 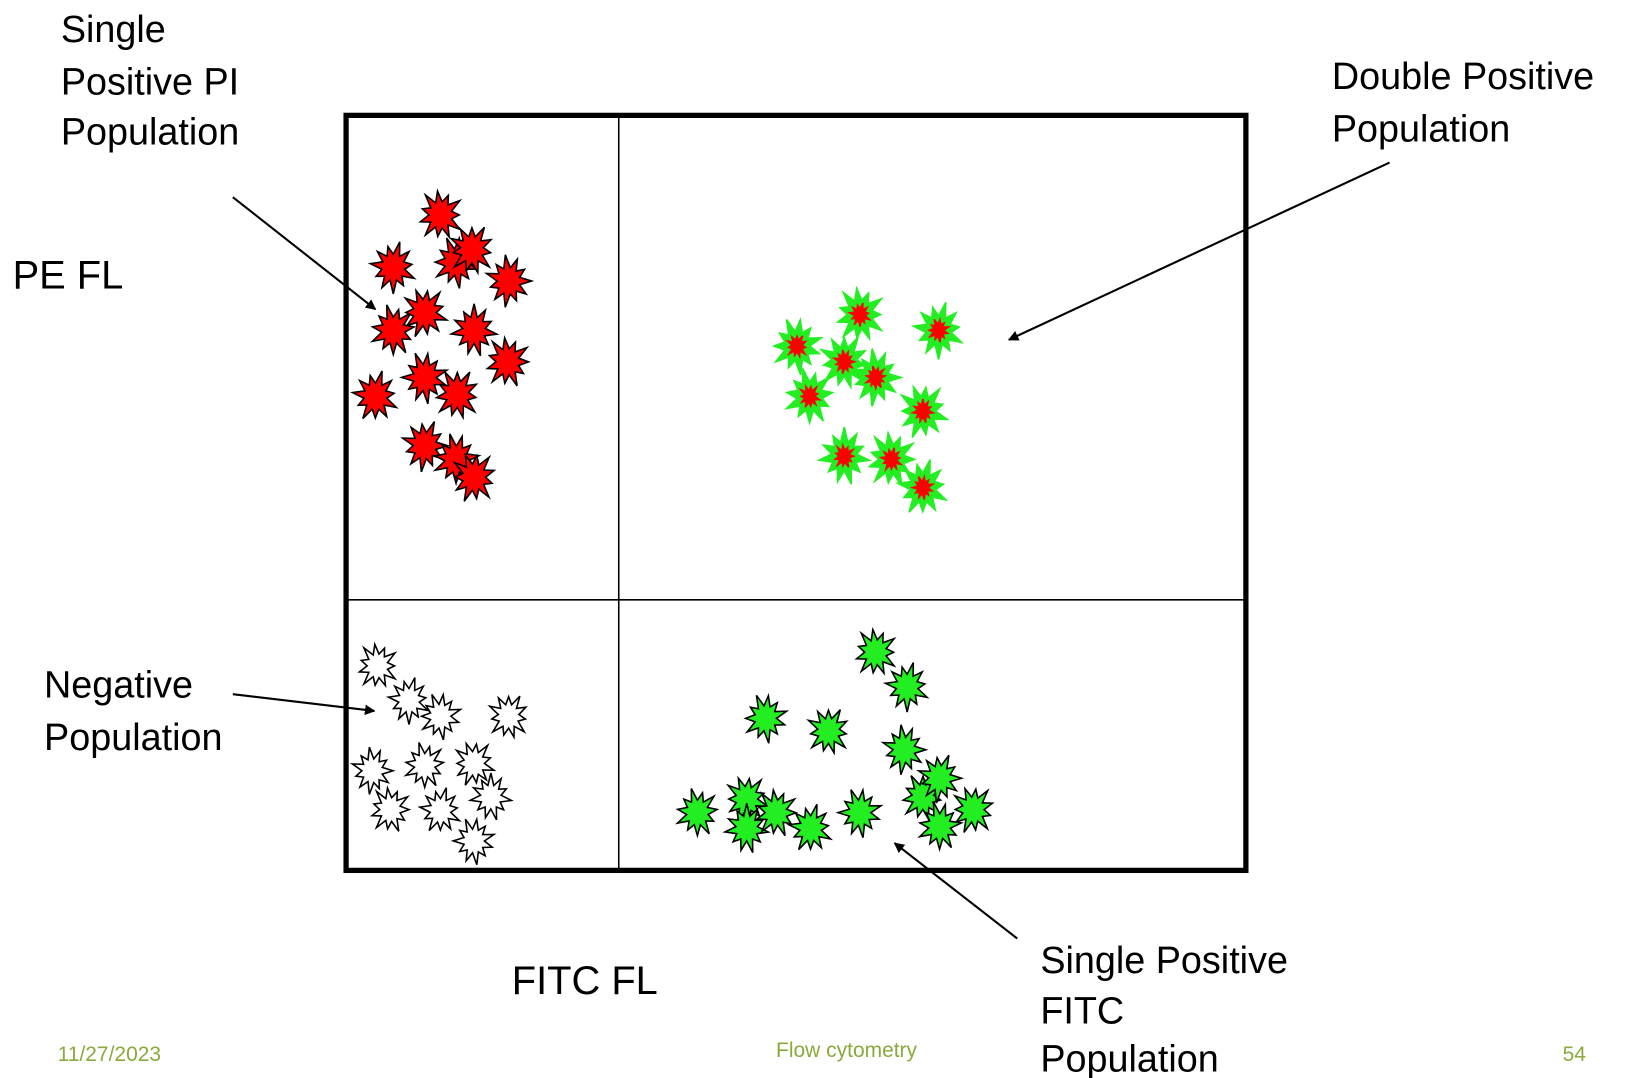 I want to click on label-double-positive: Double Positive Population, so click(x=1468, y=102).